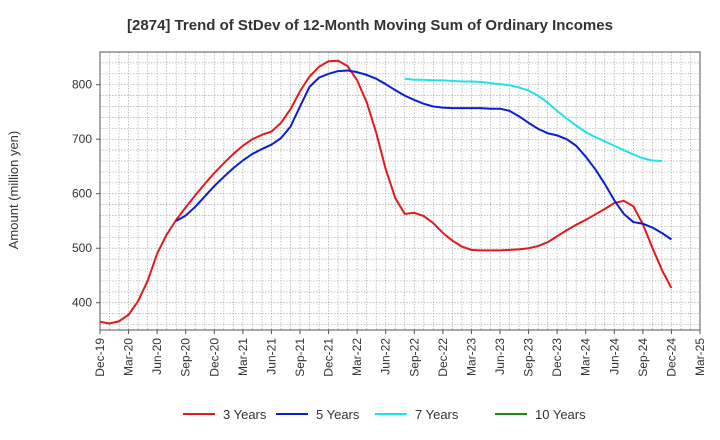  Describe the element at coordinates (557, 357) in the screenshot. I see `x-tick-label: Dec-23` at that location.